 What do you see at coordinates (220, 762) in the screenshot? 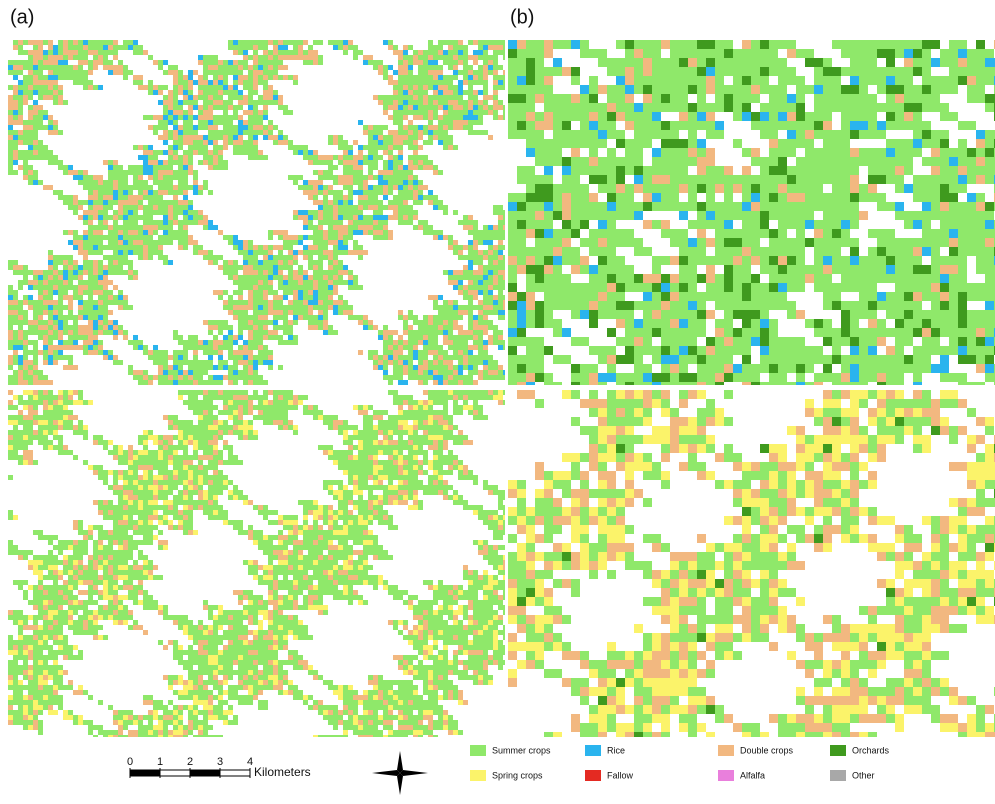
I see `scale-tick-label: 3` at bounding box center [220, 762].